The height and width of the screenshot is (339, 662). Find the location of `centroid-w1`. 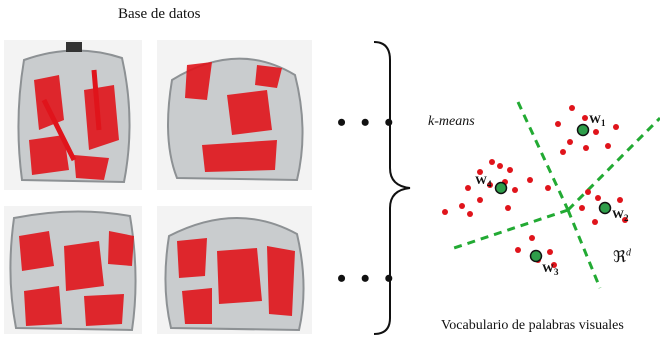

centroid-w1 is located at coordinates (583, 130).